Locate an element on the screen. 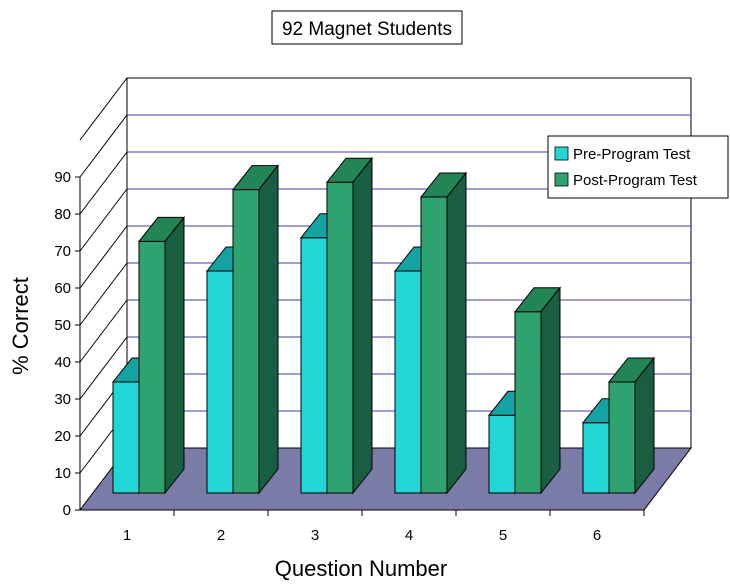 This screenshot has width=730, height=588. y-tick-label: 50 is located at coordinates (62, 325).